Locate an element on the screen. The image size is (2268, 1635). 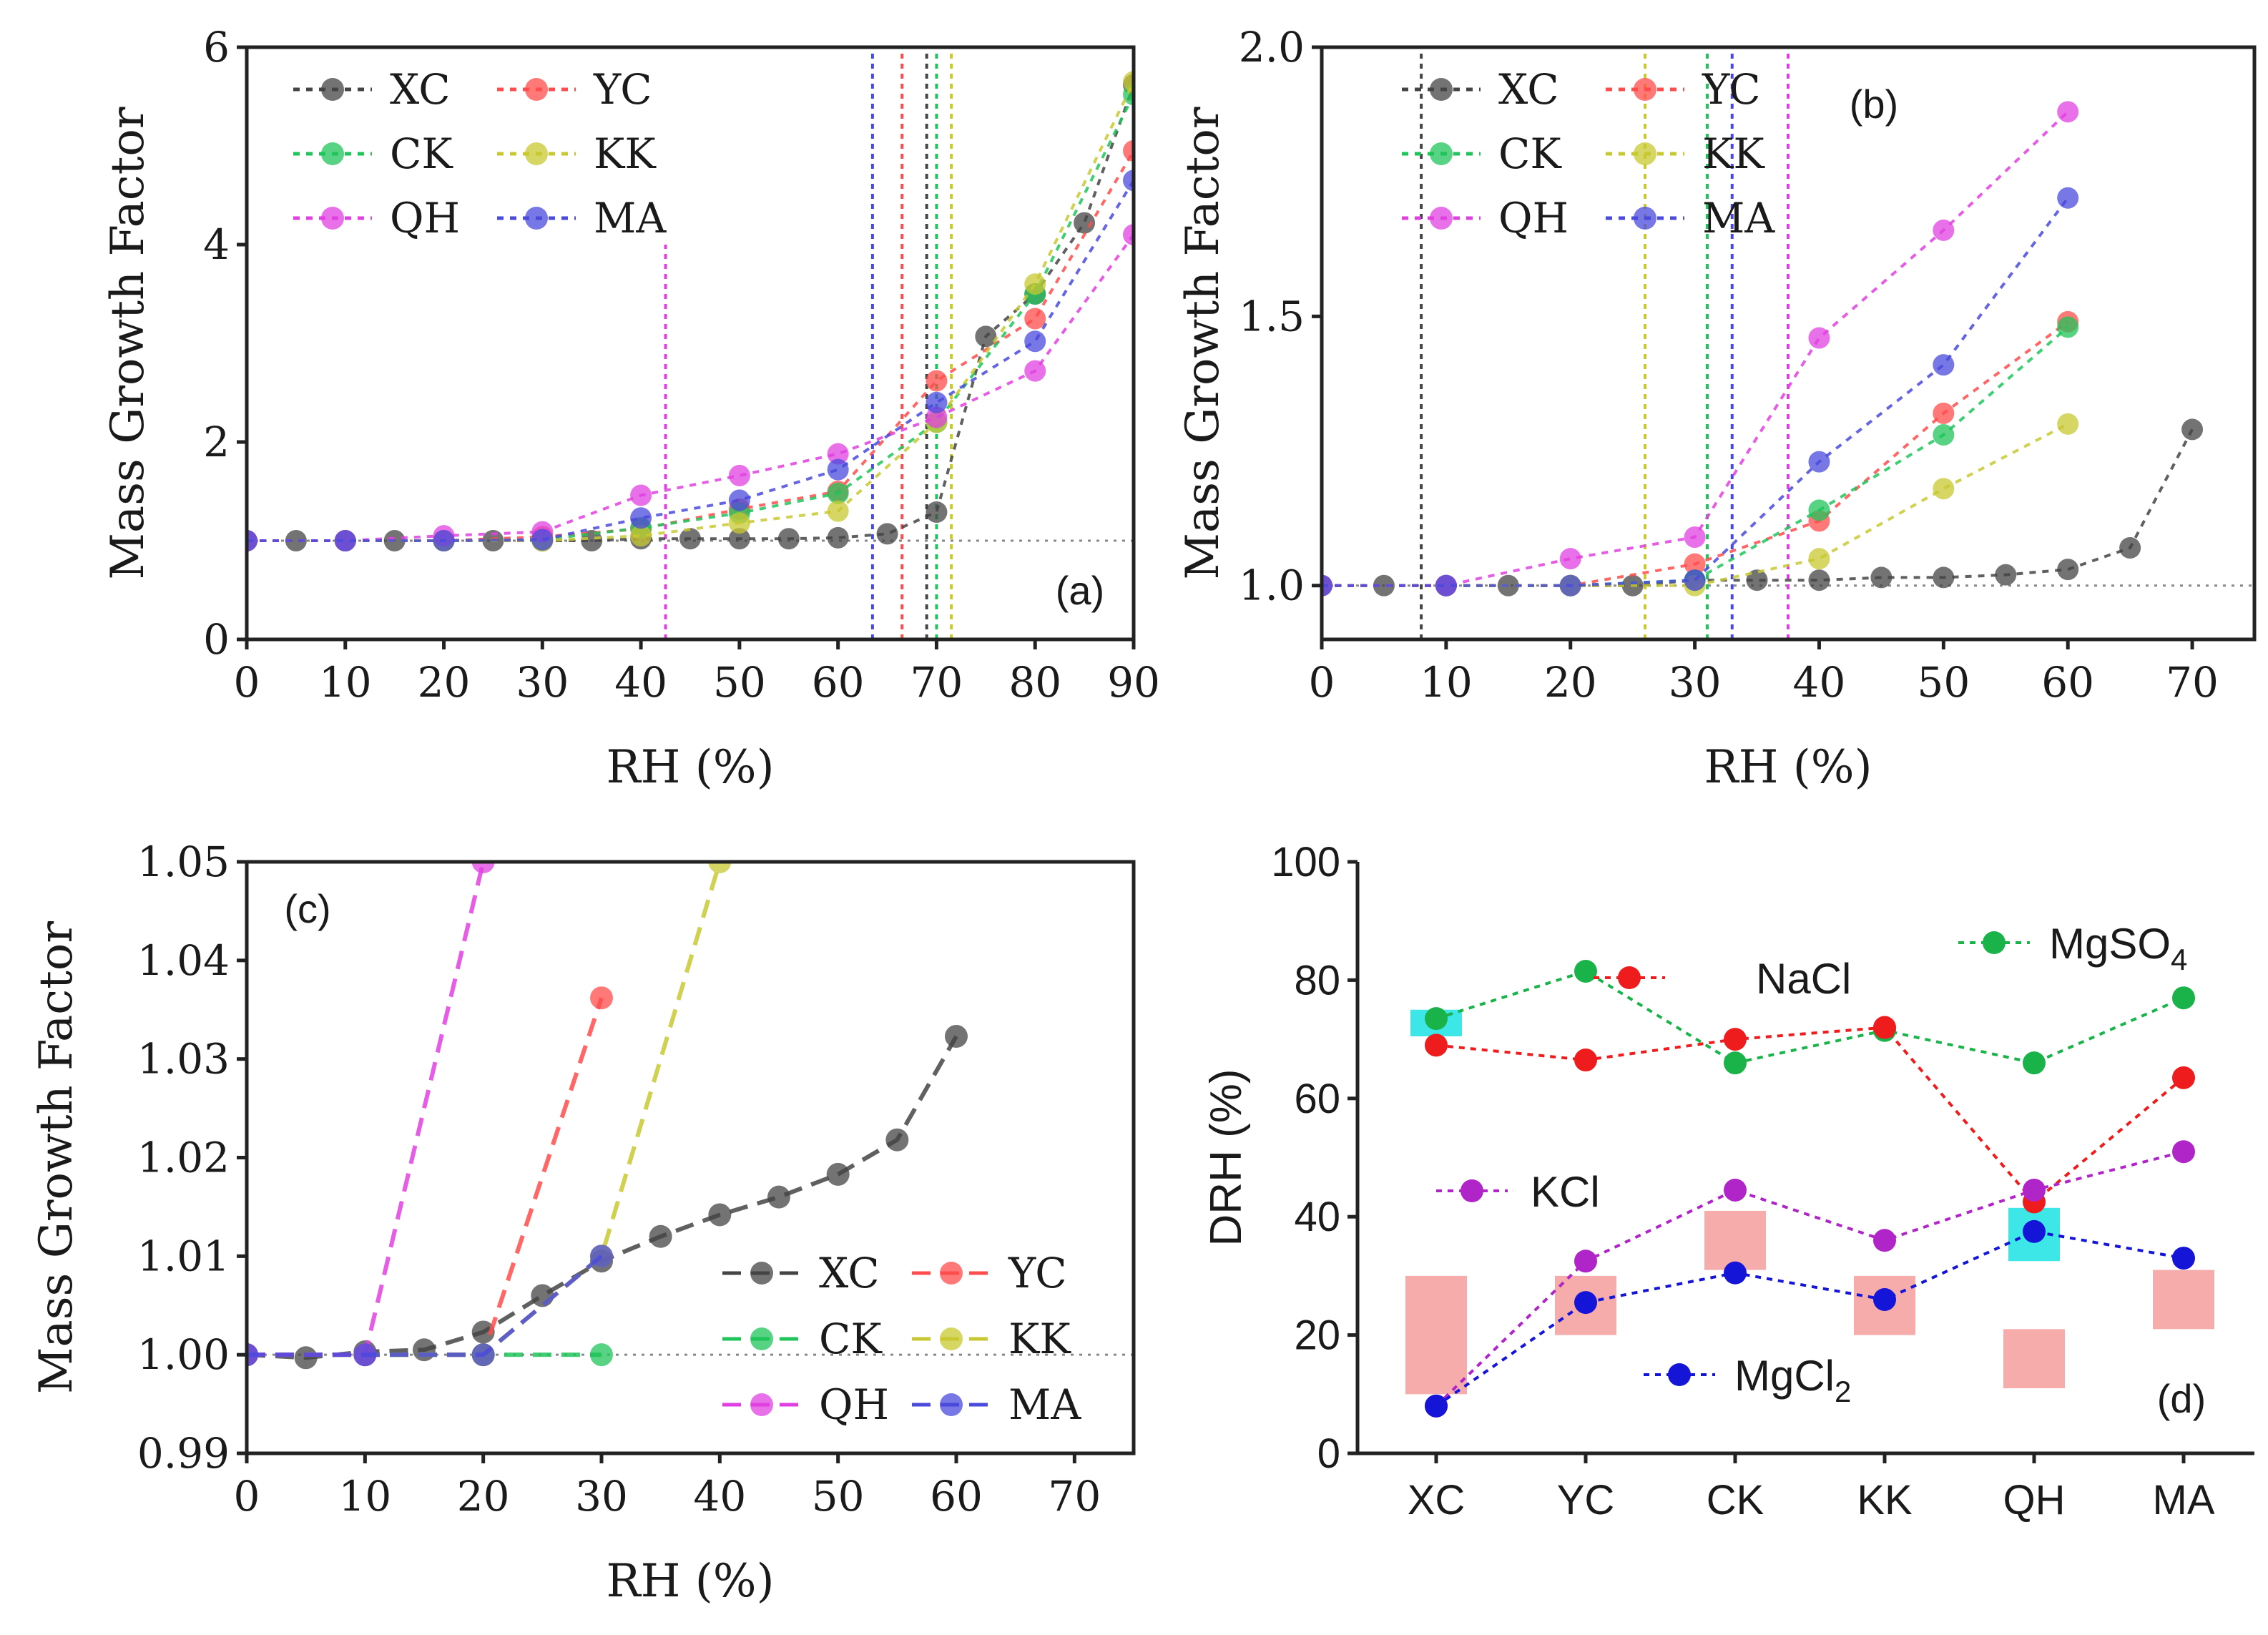
series-a-MA is located at coordinates (690, 360).